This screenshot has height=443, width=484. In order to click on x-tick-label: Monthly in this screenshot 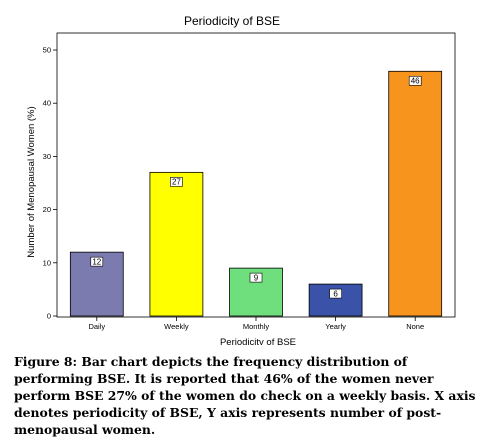, I will do `click(256, 326)`.